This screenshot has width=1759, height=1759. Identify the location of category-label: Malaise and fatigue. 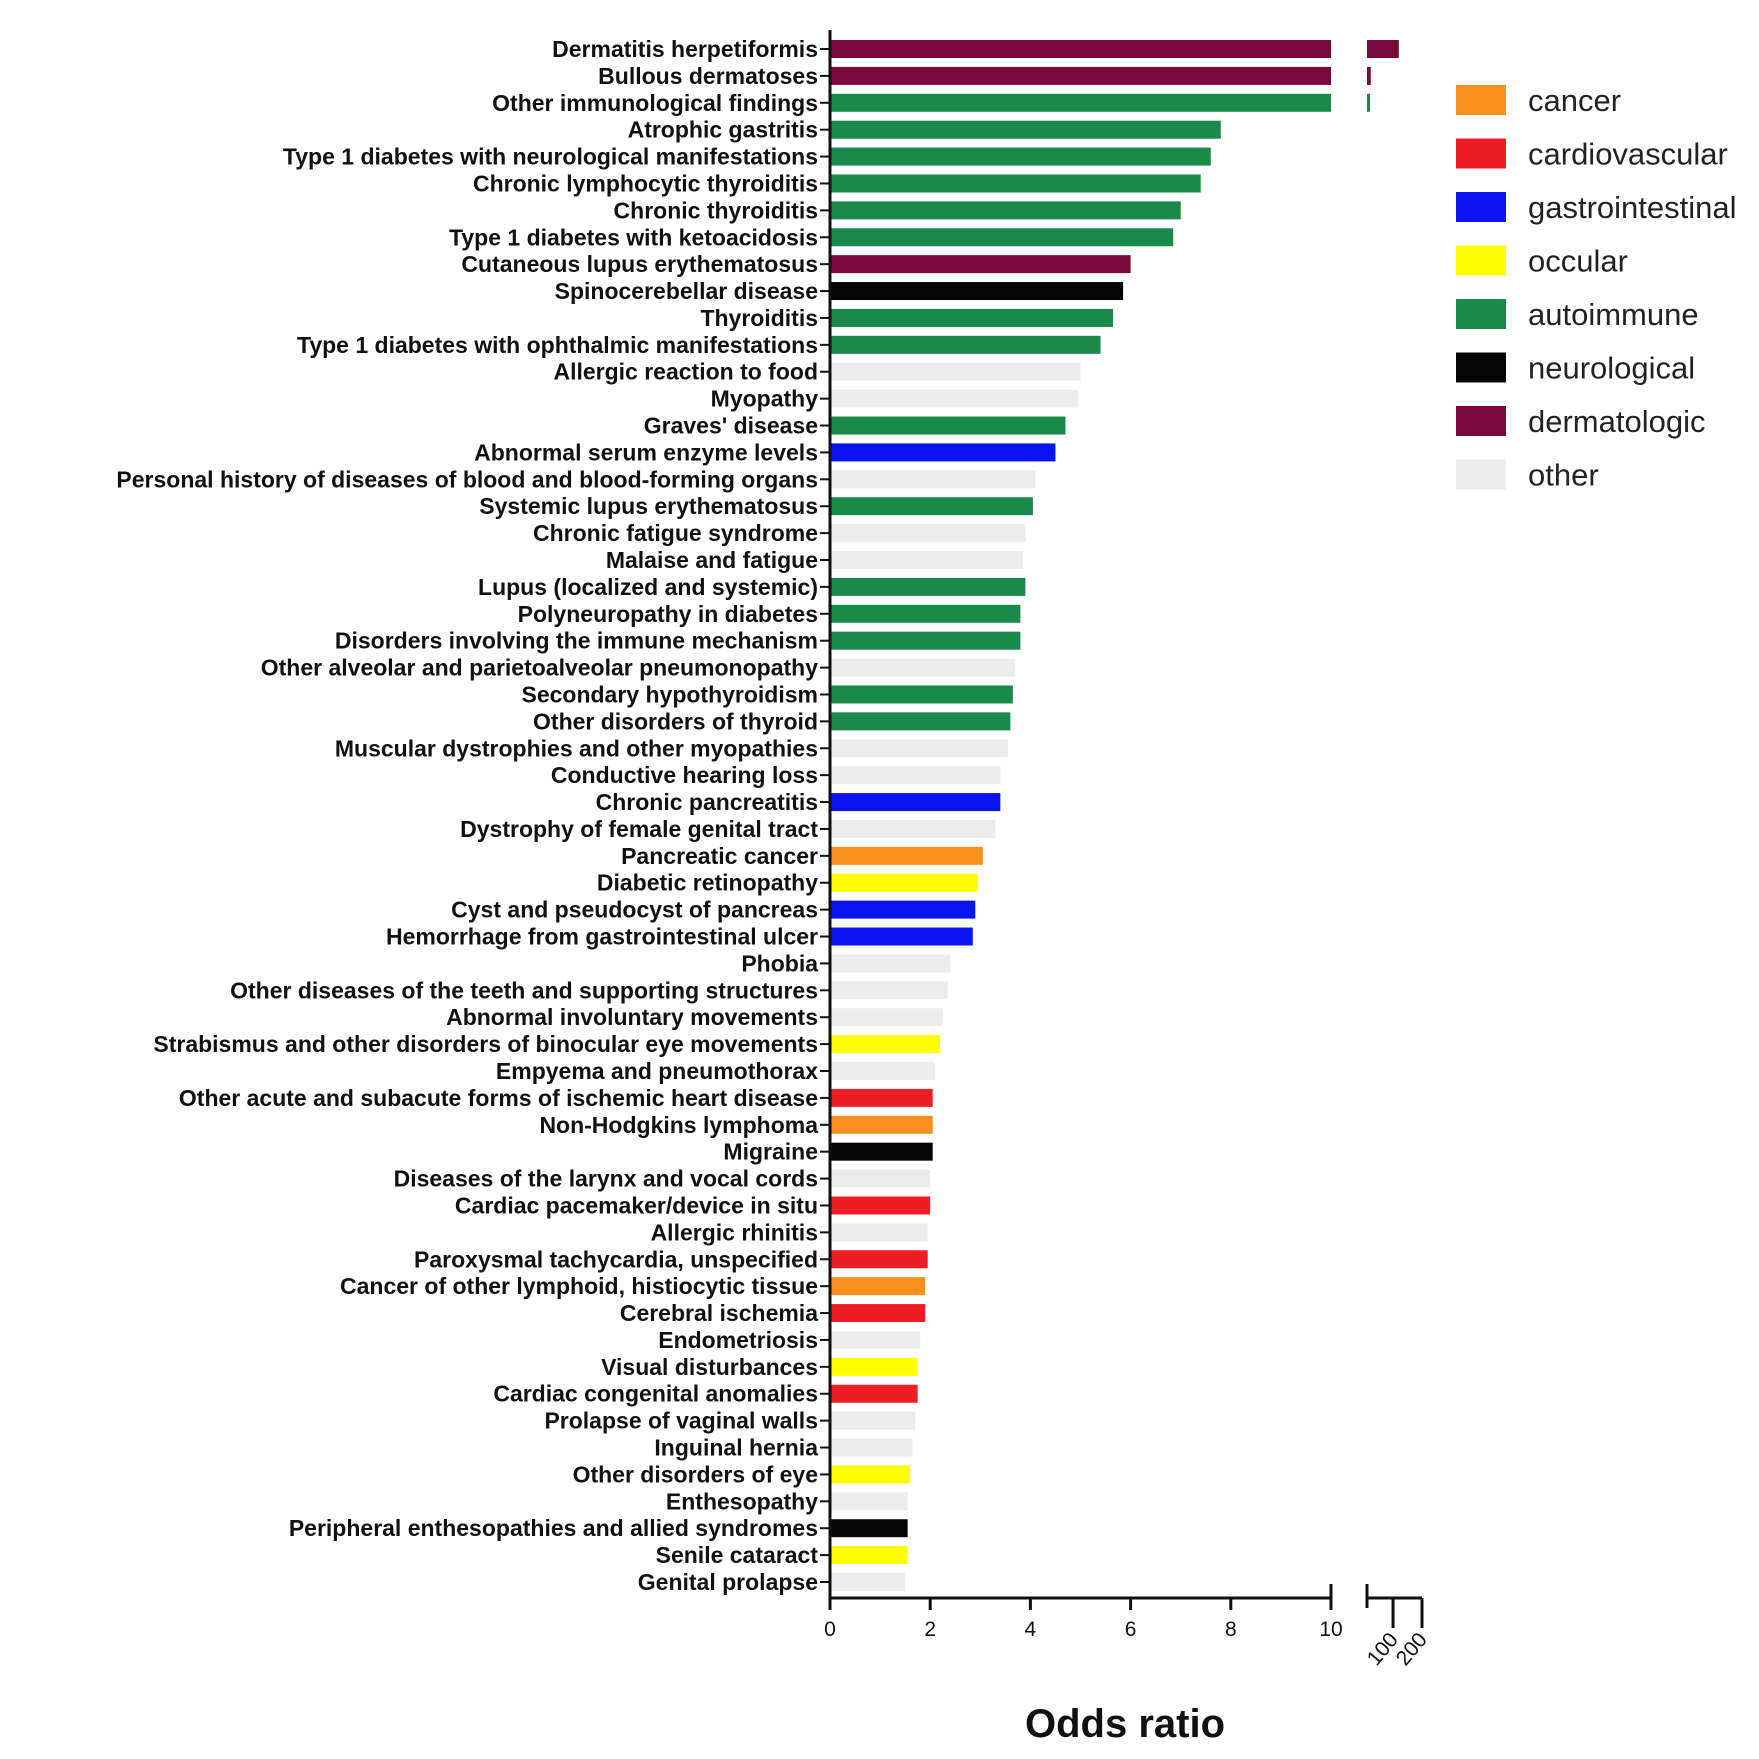
(712, 560).